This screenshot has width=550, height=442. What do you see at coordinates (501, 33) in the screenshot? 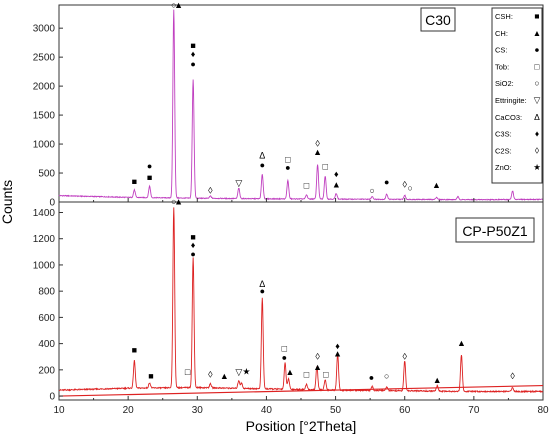
I see `legend-entry-label: CH:` at bounding box center [501, 33].